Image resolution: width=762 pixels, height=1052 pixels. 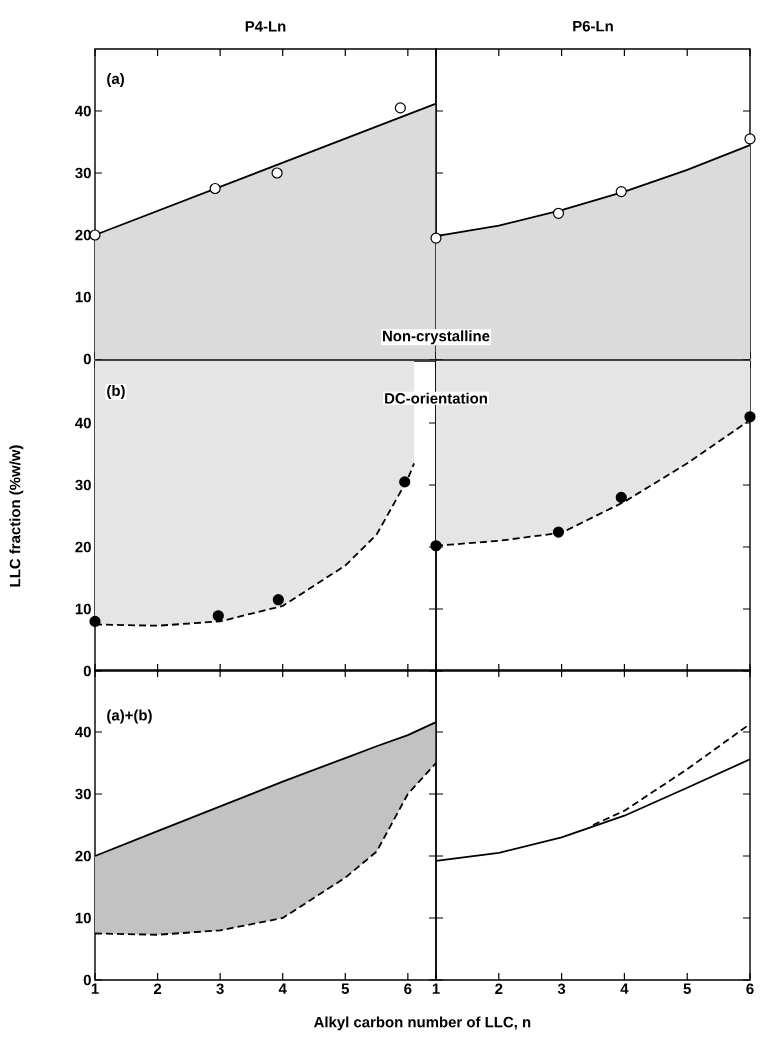 What do you see at coordinates (436, 398) in the screenshot?
I see `annotation: DC-orientation` at bounding box center [436, 398].